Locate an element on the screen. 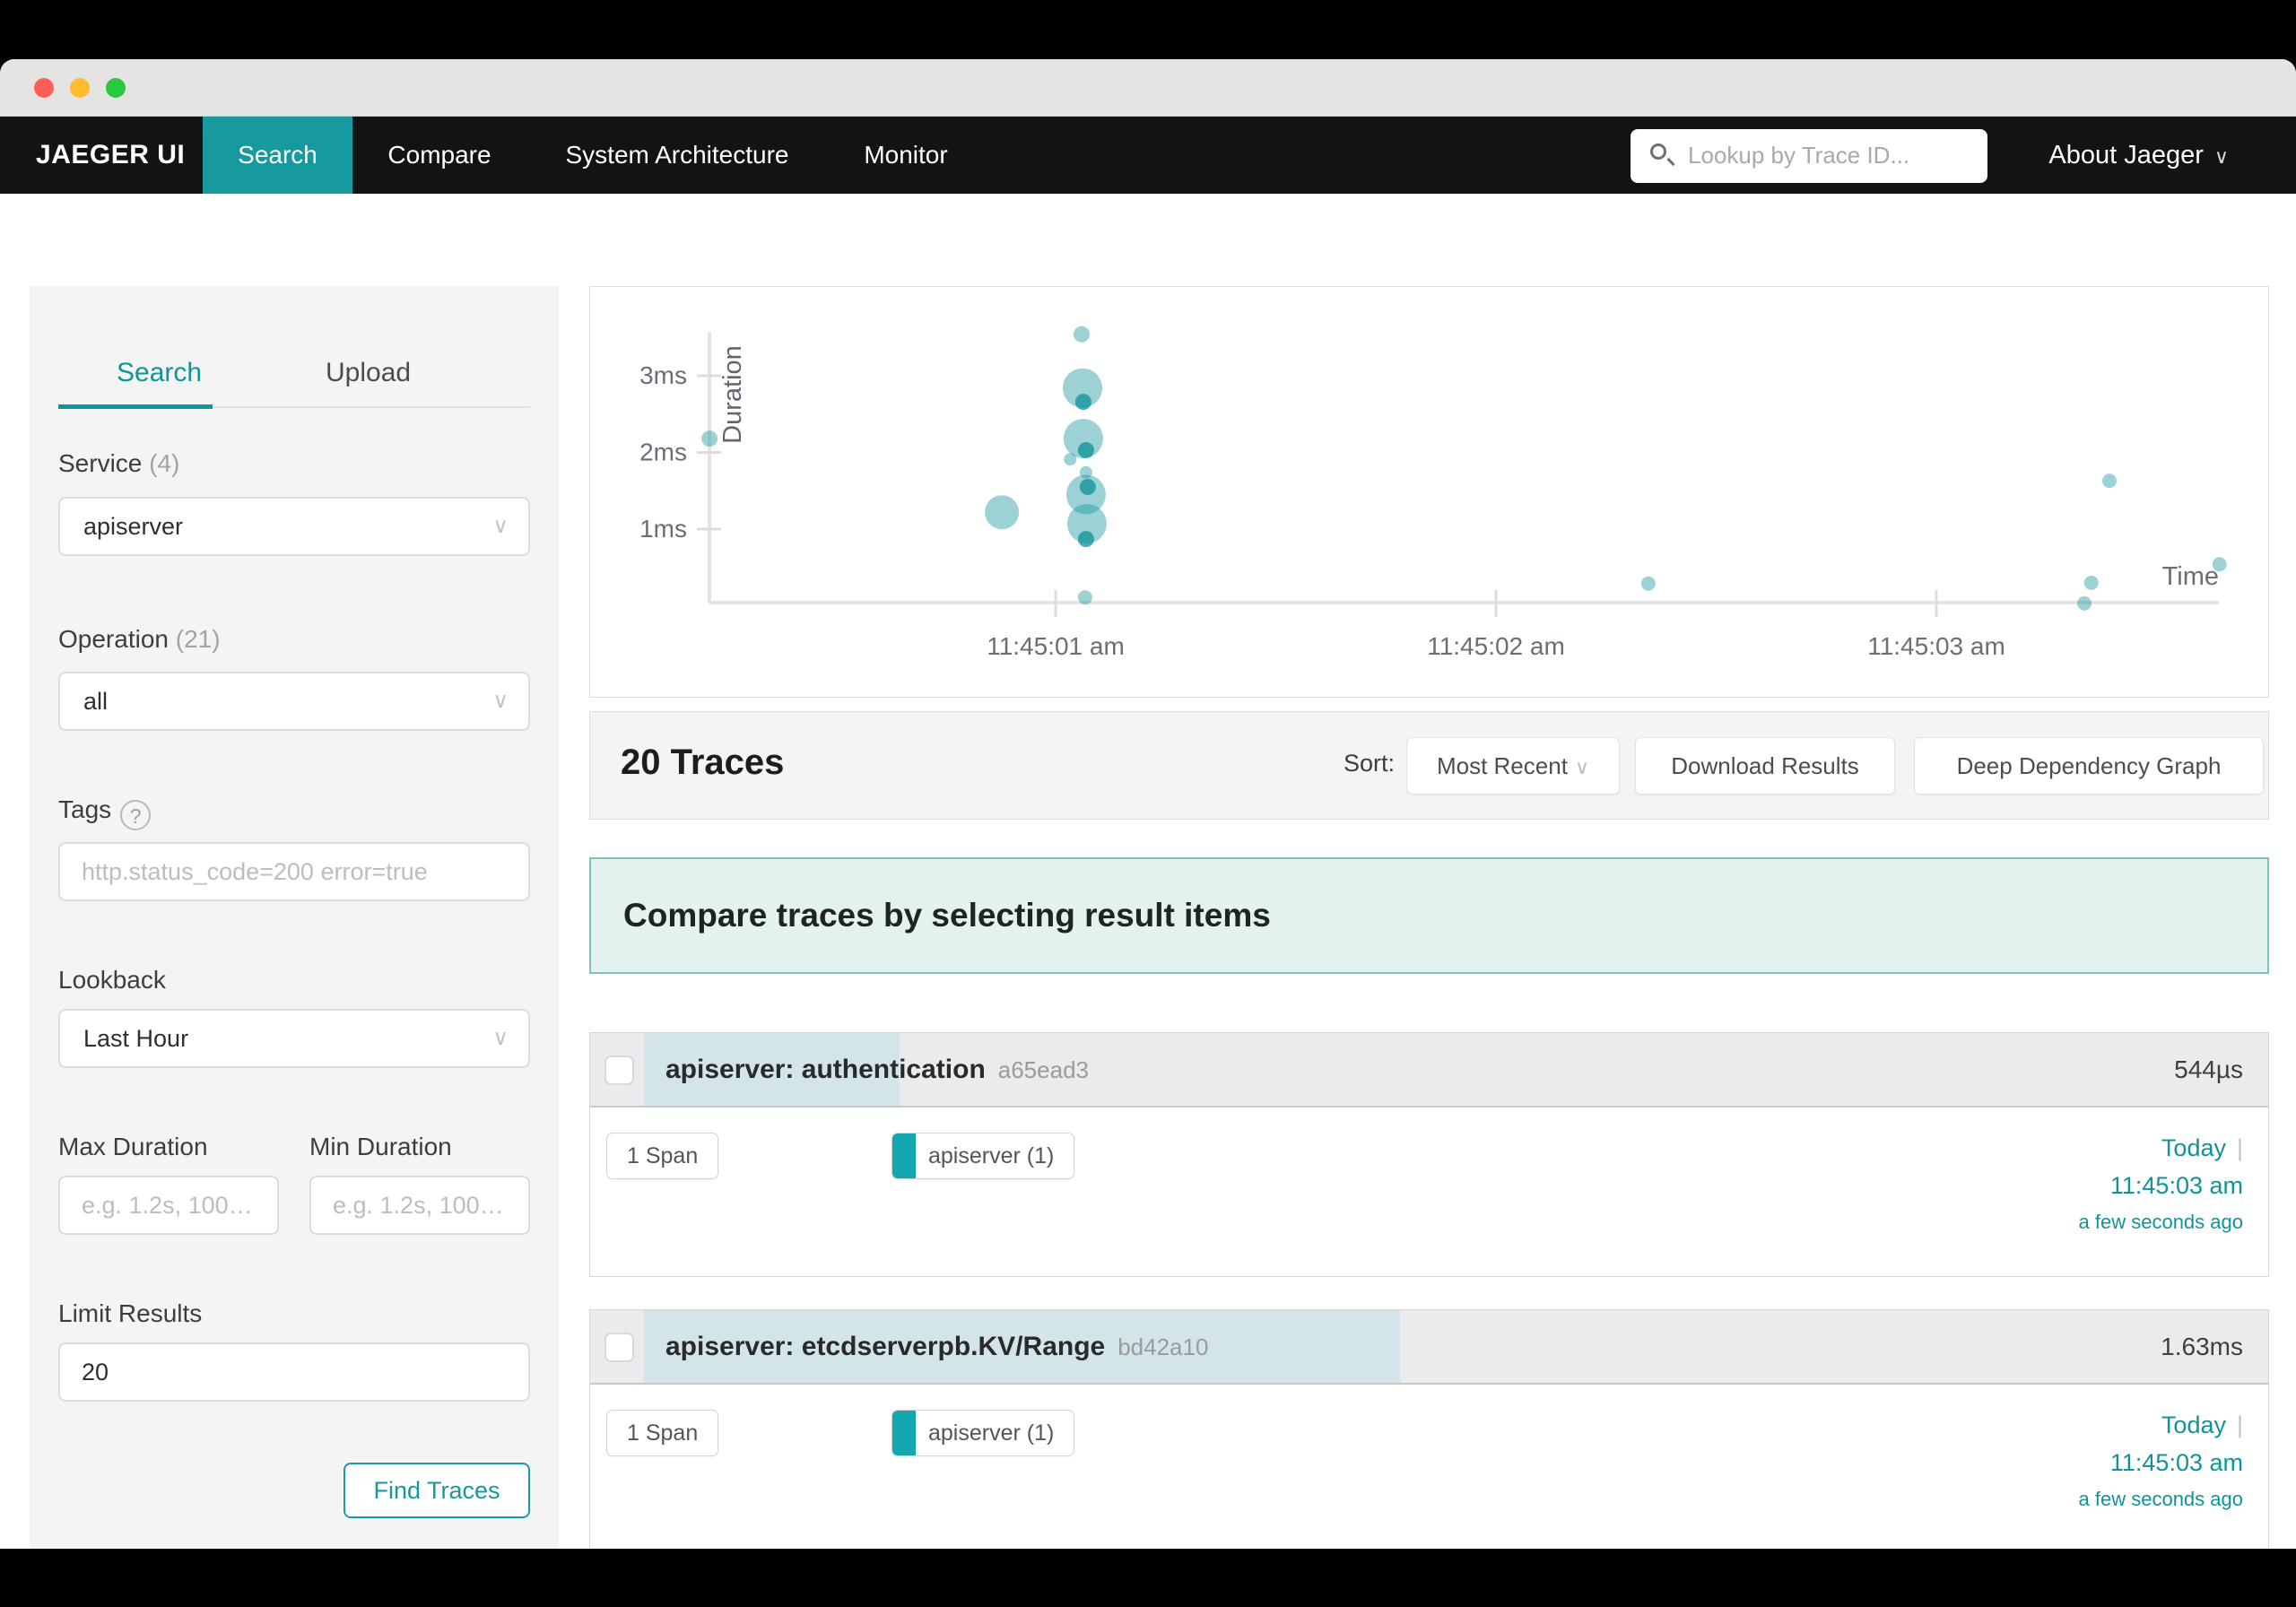 The width and height of the screenshot is (2296, 1607). window-titlebar is located at coordinates (1148, 88).